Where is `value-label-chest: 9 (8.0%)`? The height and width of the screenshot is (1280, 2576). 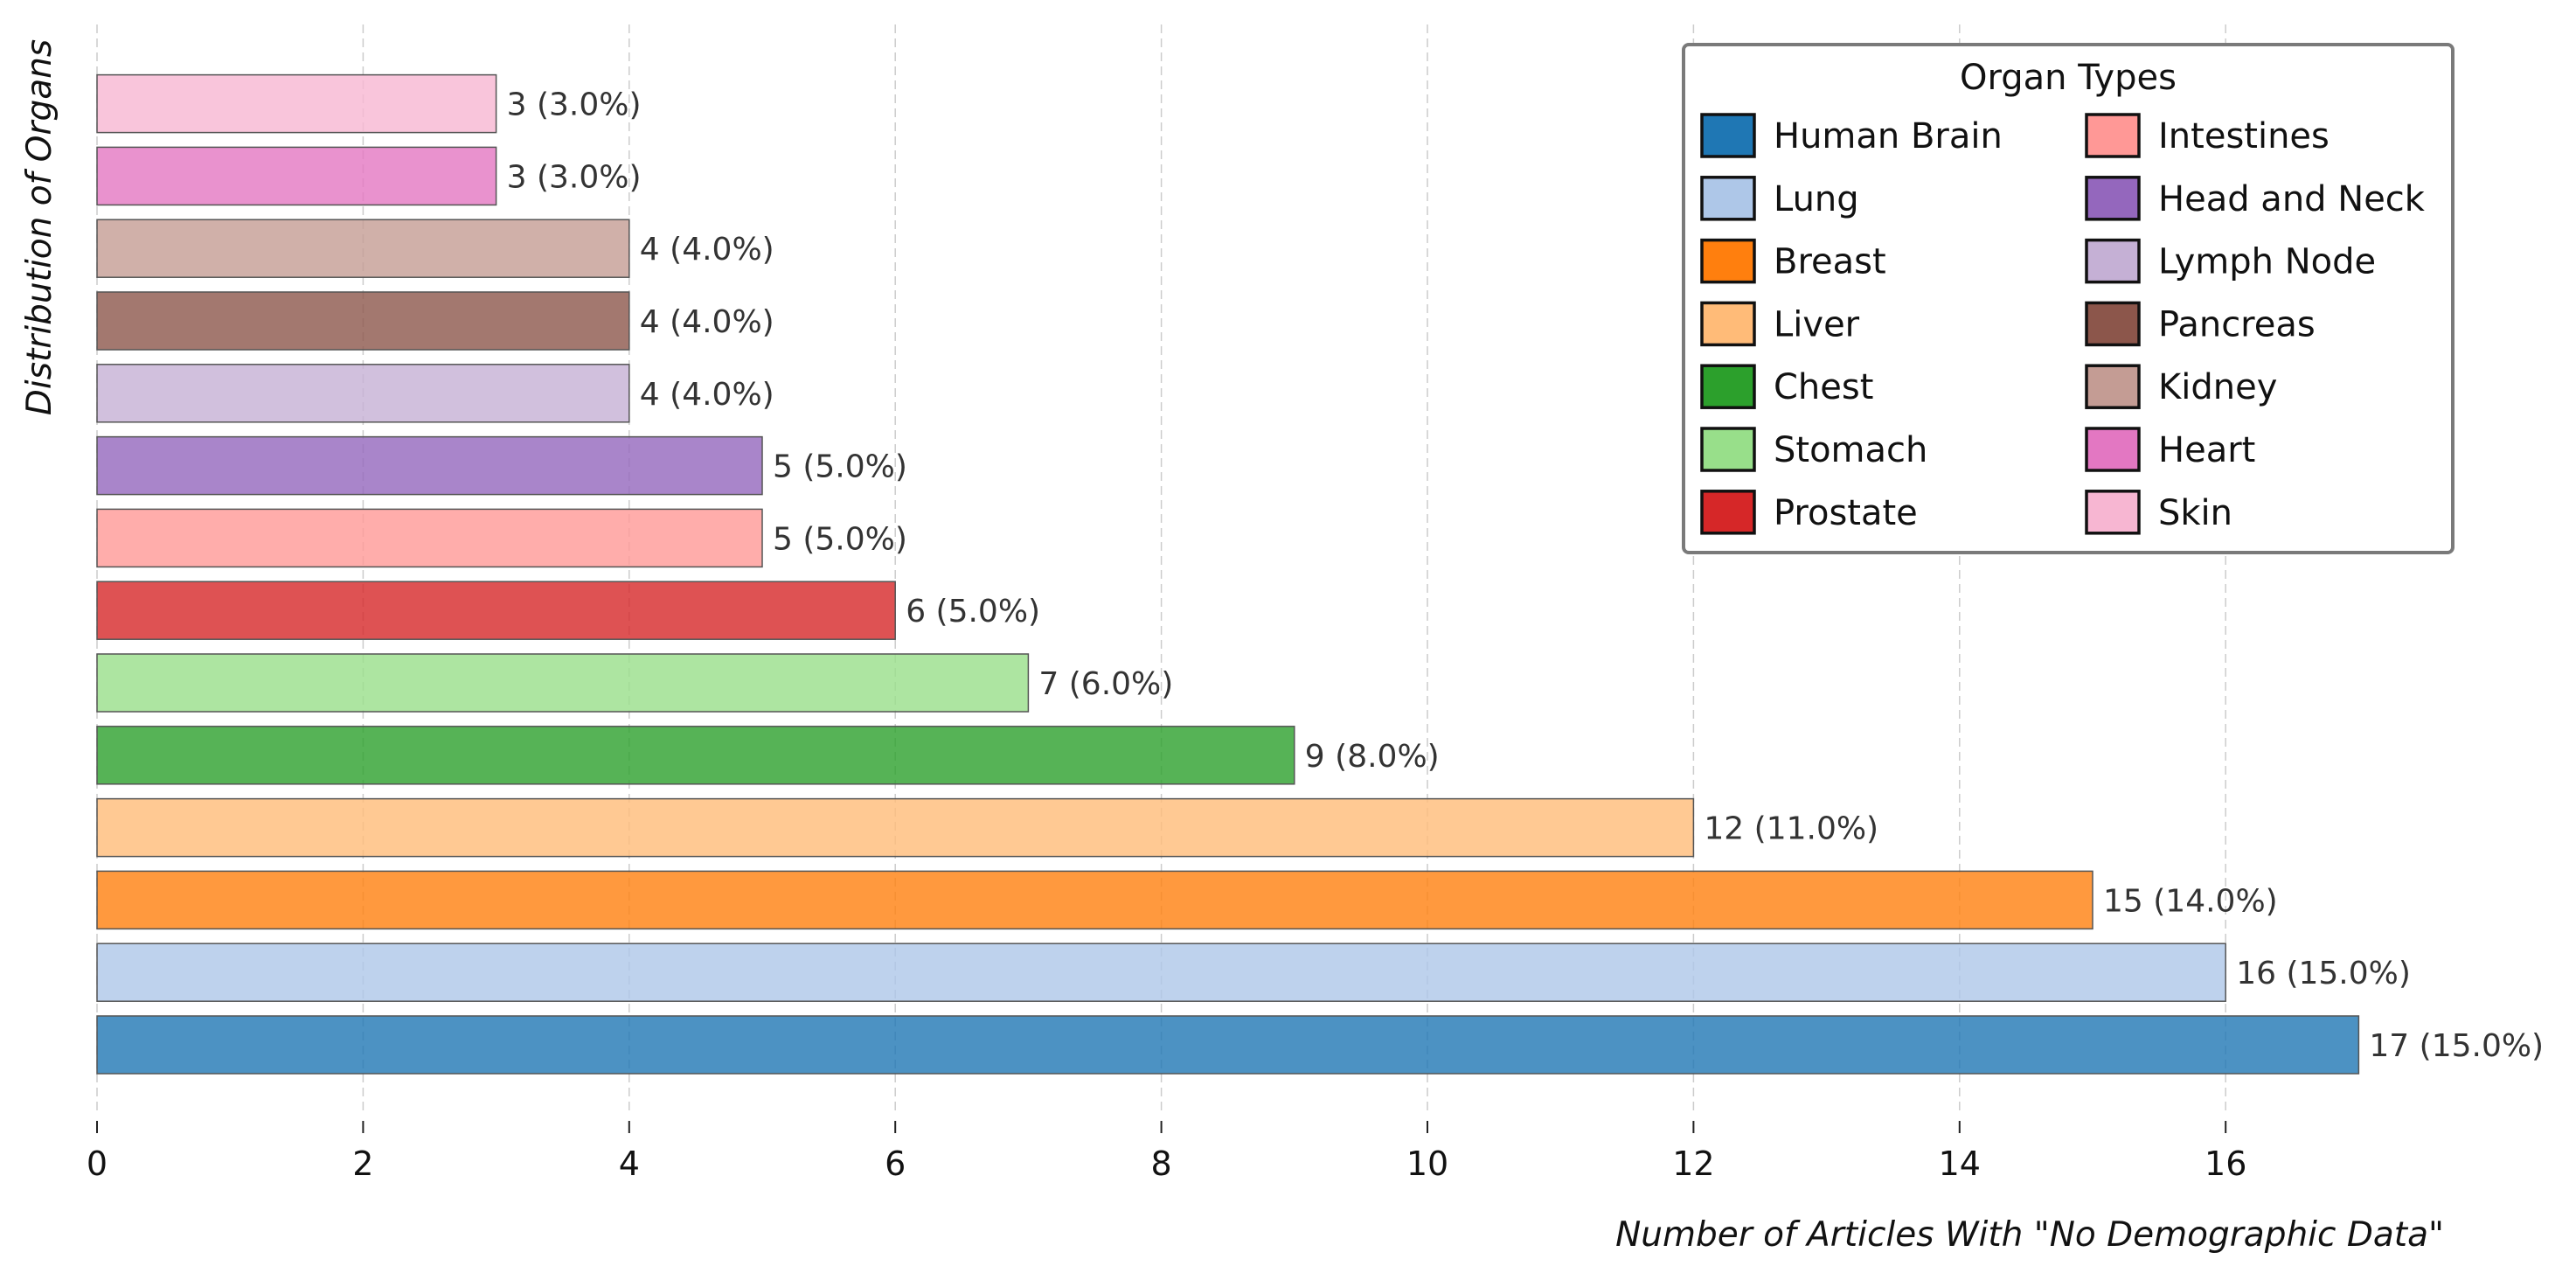 value-label-chest: 9 (8.0%) is located at coordinates (1372, 757).